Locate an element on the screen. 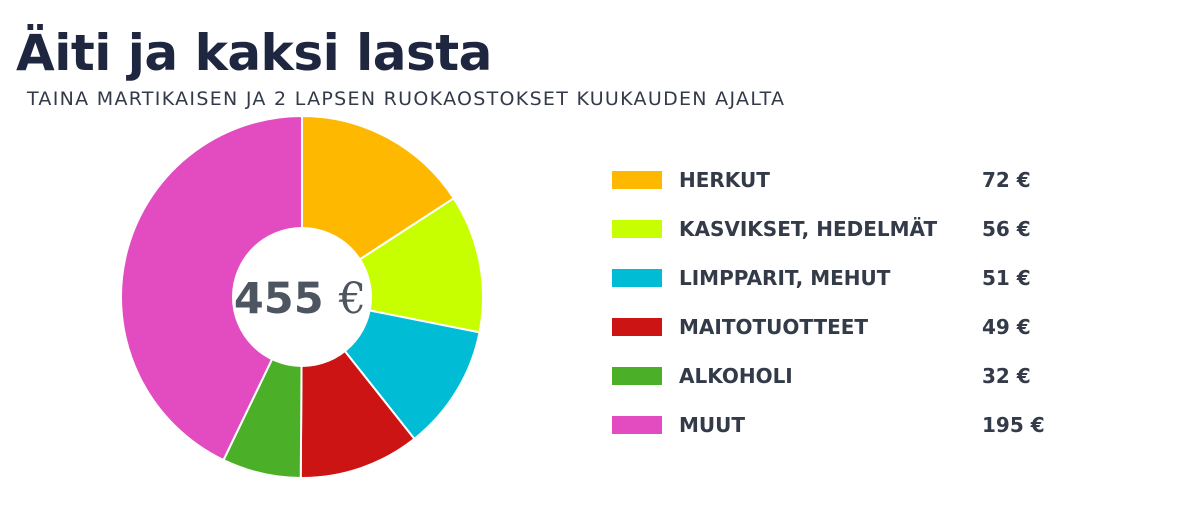  center-total-unit: € is located at coordinates (352, 299).